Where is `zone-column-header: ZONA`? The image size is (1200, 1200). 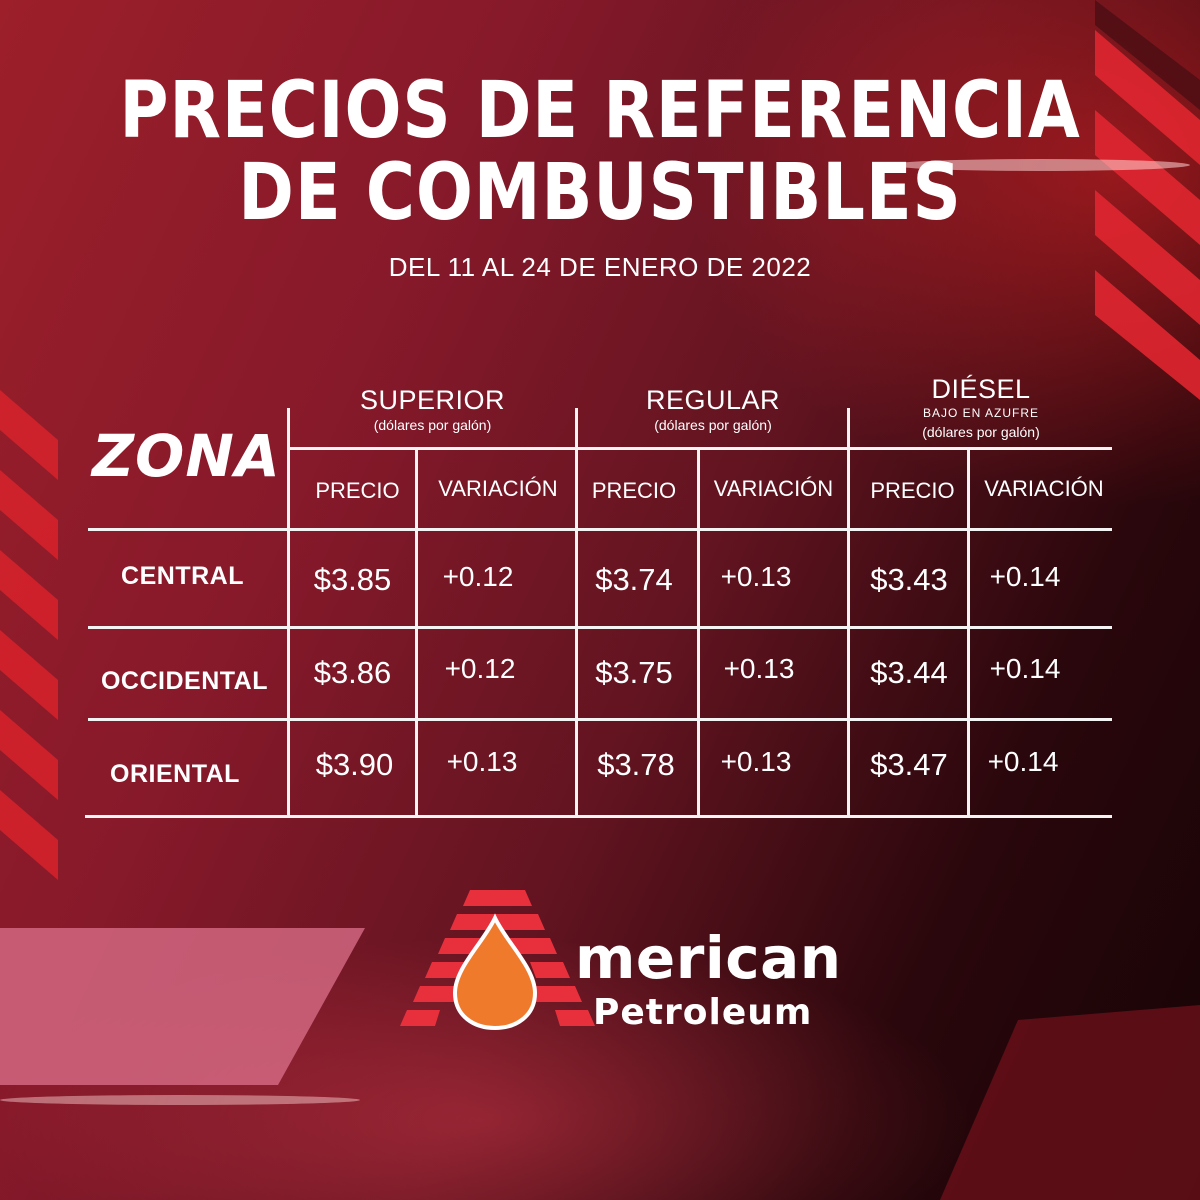
zone-column-header: ZONA is located at coordinates (186, 456).